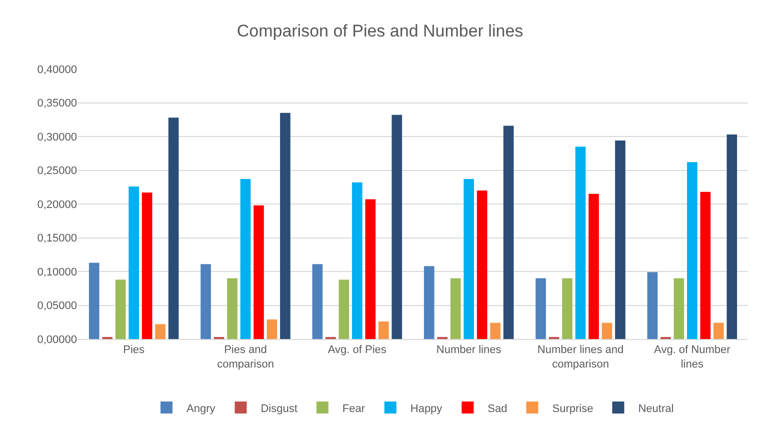 This screenshot has width=760, height=434. I want to click on legend-label: Surprise, so click(573, 408).